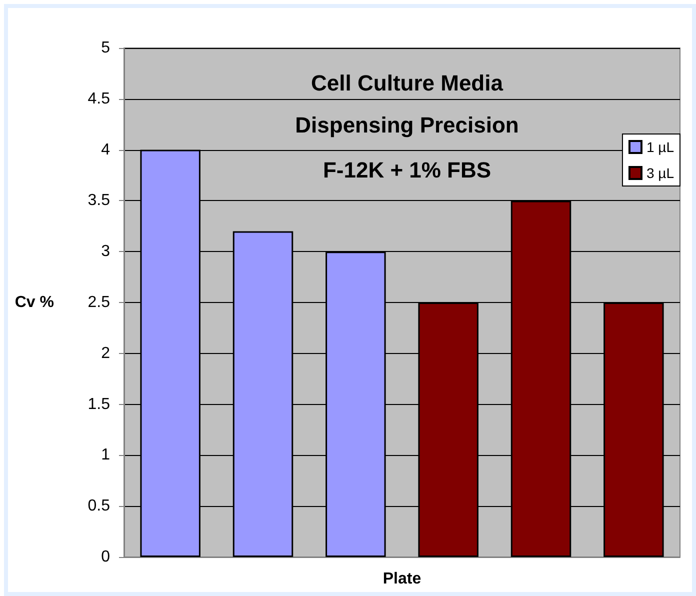 This screenshot has width=696, height=596. I want to click on legend-label: 1 µL, so click(660, 147).